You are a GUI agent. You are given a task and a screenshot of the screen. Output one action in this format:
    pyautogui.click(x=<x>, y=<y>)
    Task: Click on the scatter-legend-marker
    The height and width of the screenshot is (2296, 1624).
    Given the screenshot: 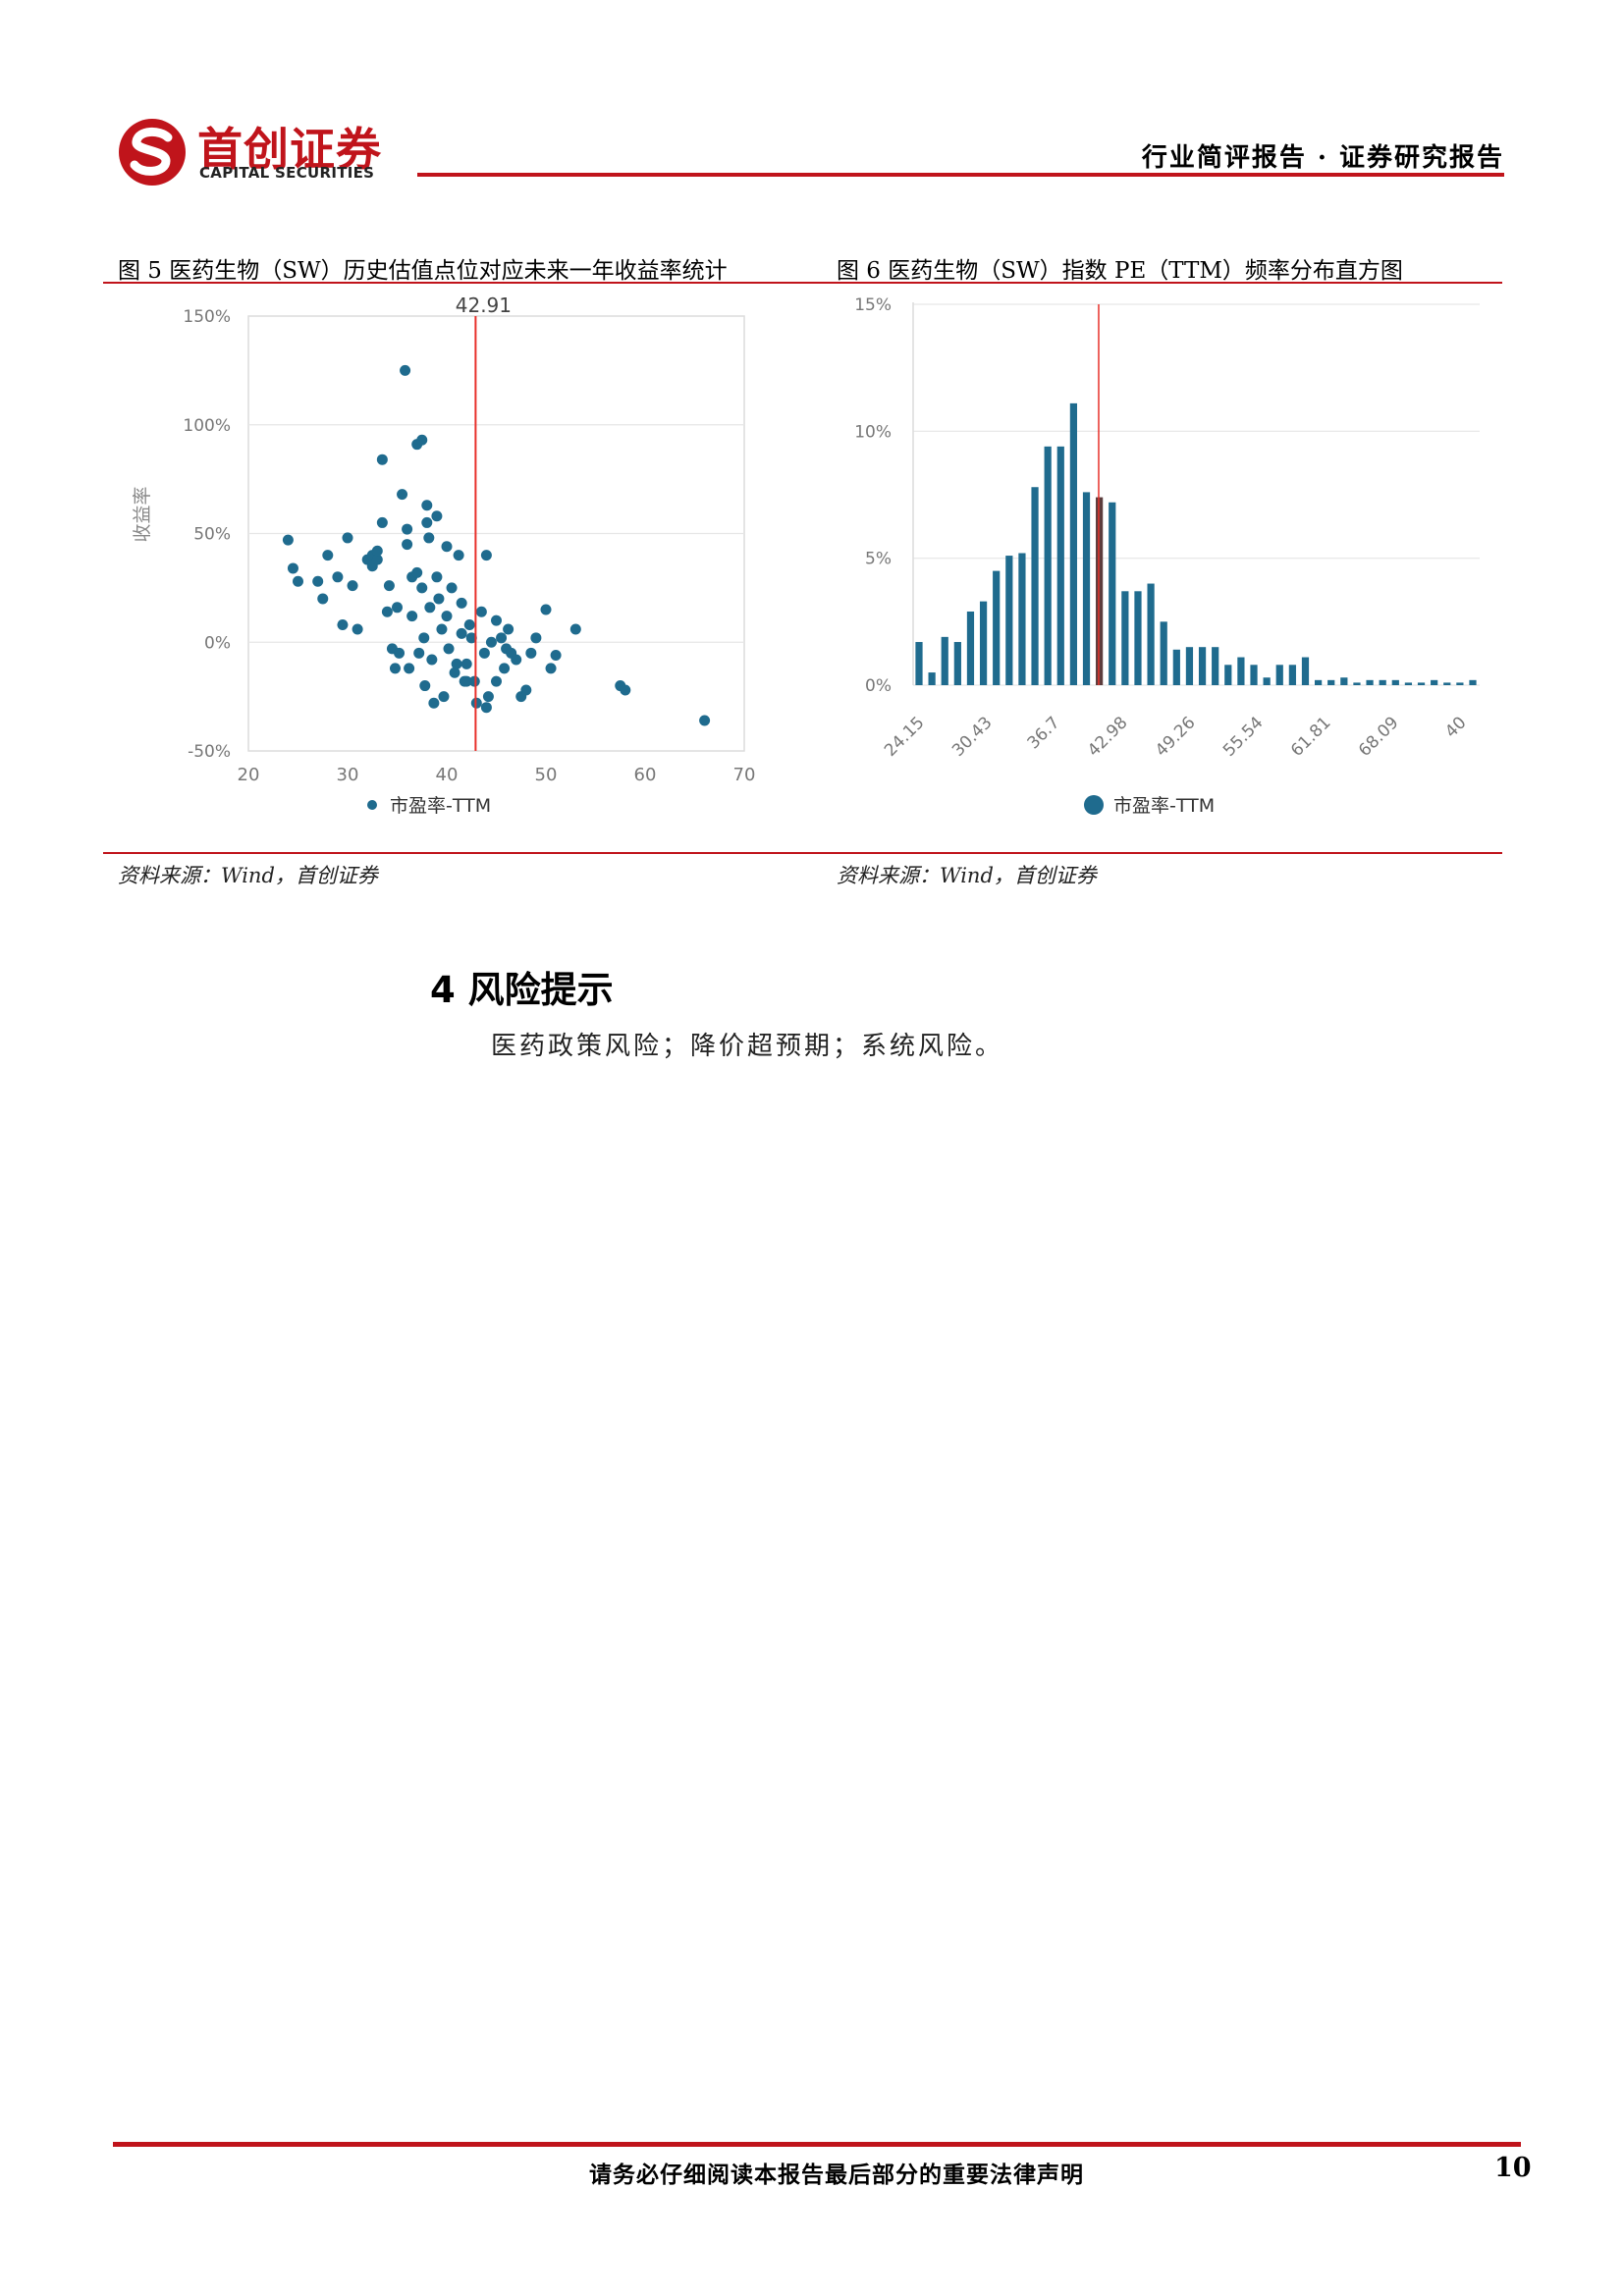 What is the action you would take?
    pyautogui.click(x=372, y=805)
    